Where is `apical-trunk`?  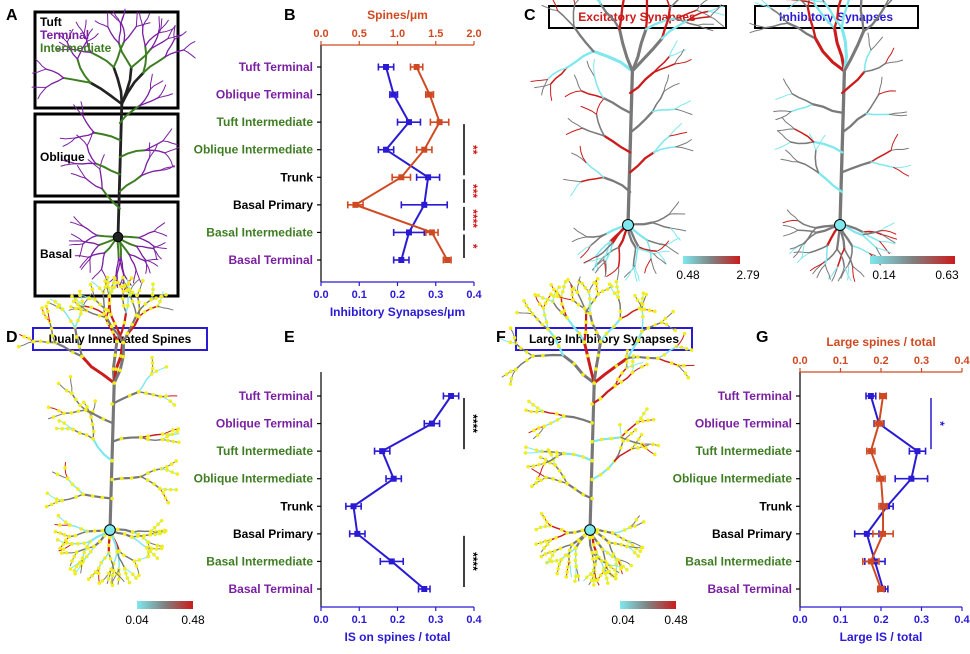
apical-trunk is located at coordinates (842, 148).